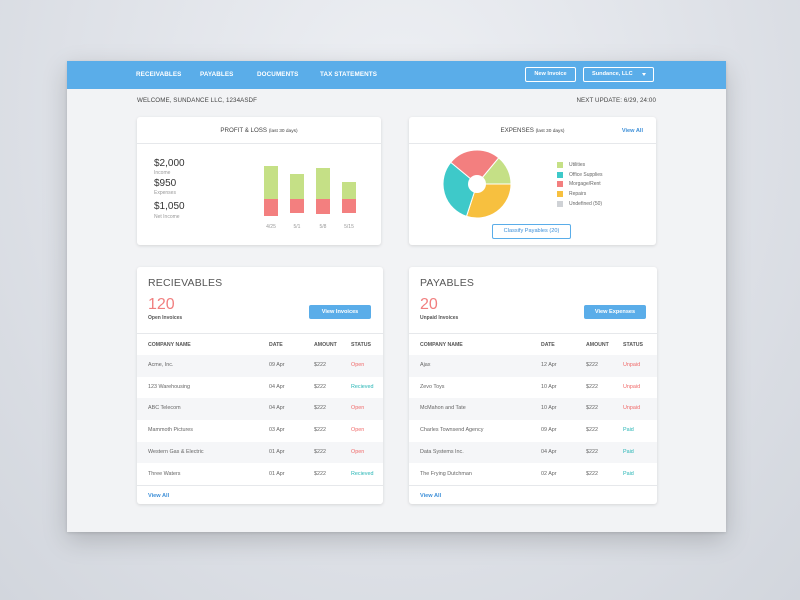 This screenshot has width=800, height=600. What do you see at coordinates (260, 366) in the screenshot?
I see `table-row: Acme, Inc. 09 Apr $222 Open` at bounding box center [260, 366].